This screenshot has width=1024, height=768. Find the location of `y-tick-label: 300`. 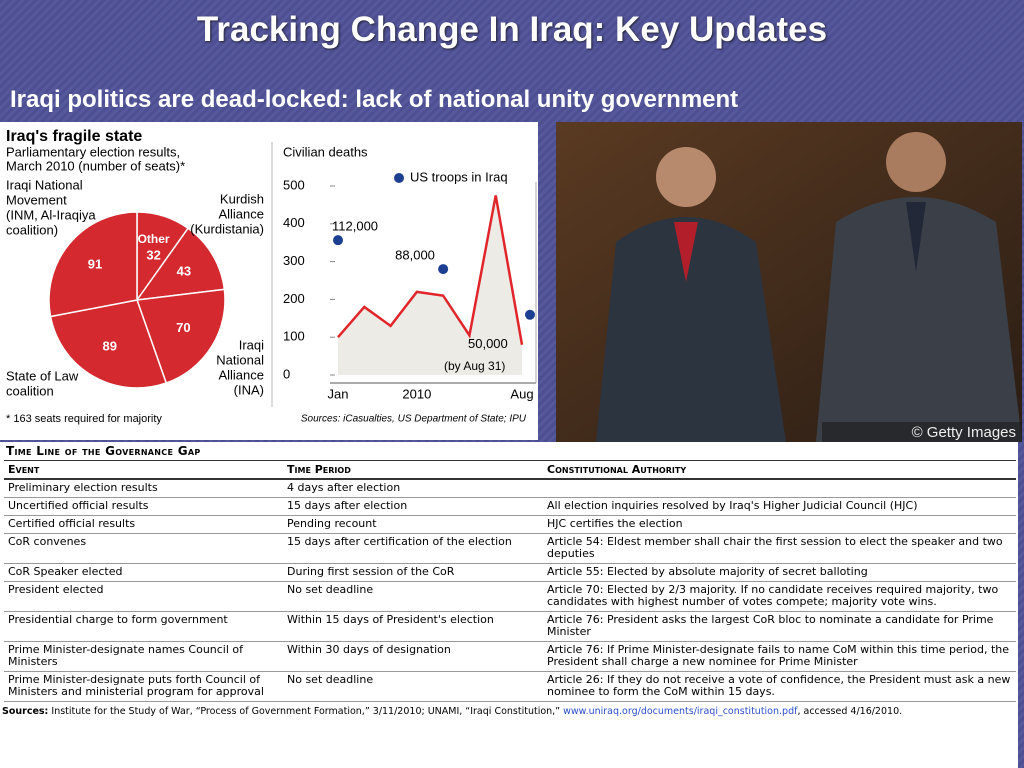

y-tick-label: 300 is located at coordinates (294, 260).